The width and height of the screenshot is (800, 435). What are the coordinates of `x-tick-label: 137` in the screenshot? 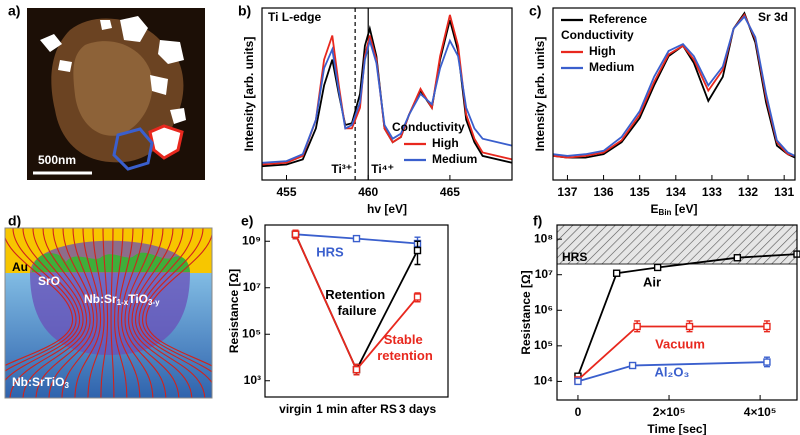 It's located at (567, 192).